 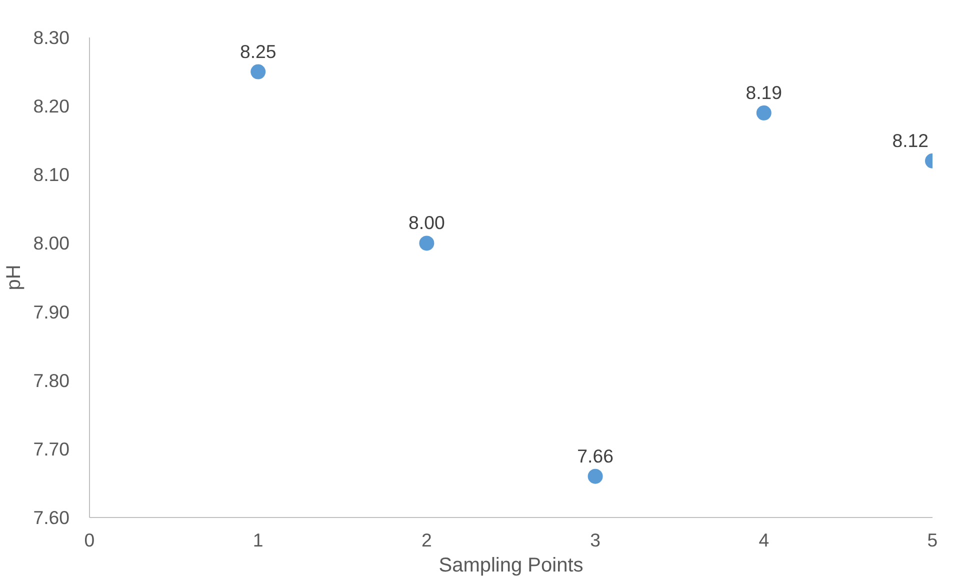 What do you see at coordinates (595, 540) in the screenshot?
I see `x-tick-label: 3` at bounding box center [595, 540].